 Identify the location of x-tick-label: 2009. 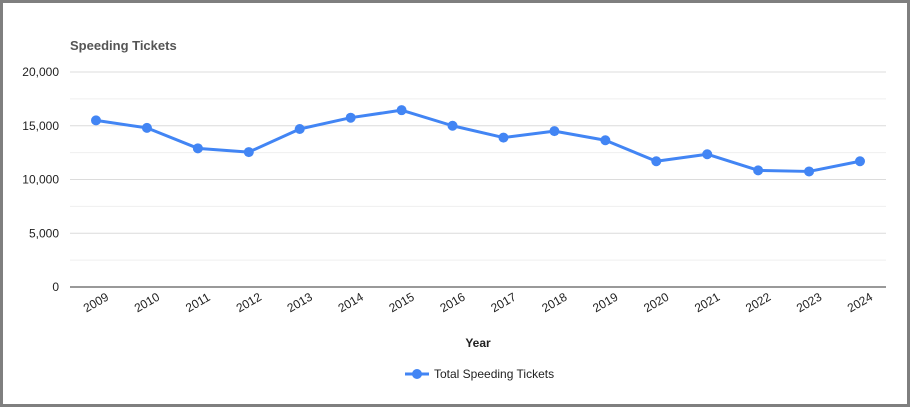
(96, 303).